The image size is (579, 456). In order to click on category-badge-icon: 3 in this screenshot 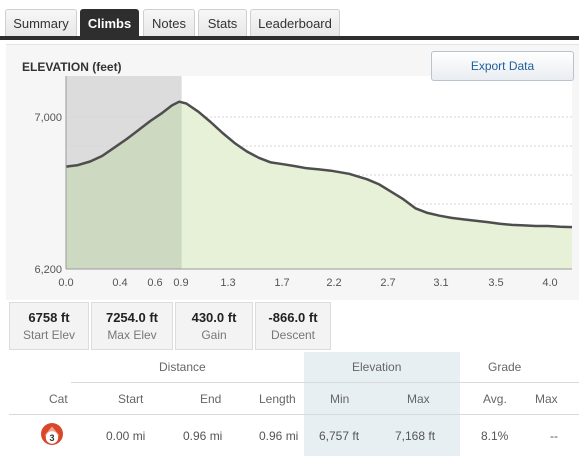, I will do `click(52, 434)`.